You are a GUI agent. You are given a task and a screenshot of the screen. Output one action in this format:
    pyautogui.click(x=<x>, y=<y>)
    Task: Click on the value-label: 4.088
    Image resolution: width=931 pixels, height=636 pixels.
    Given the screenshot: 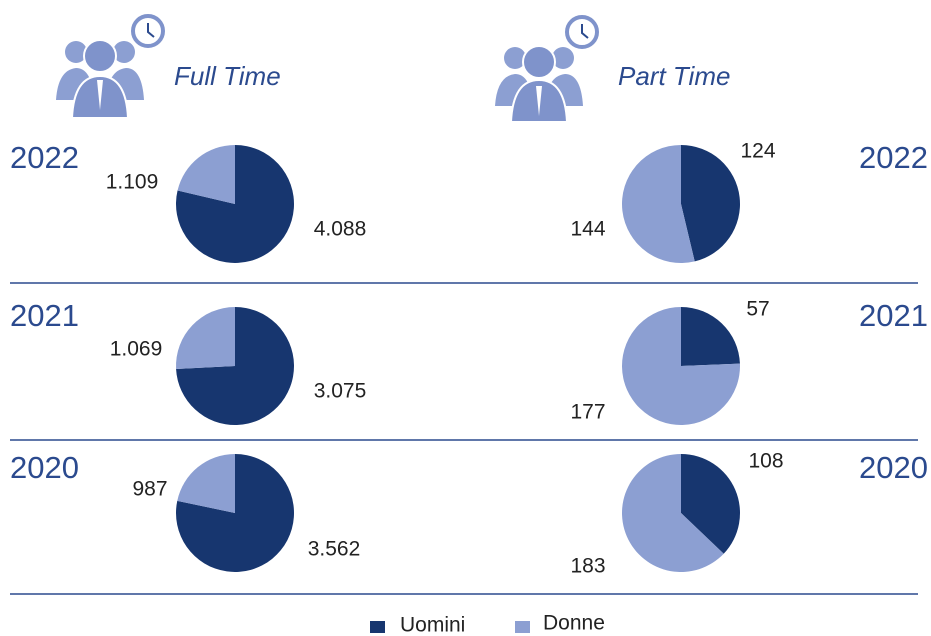 What is the action you would take?
    pyautogui.click(x=340, y=229)
    